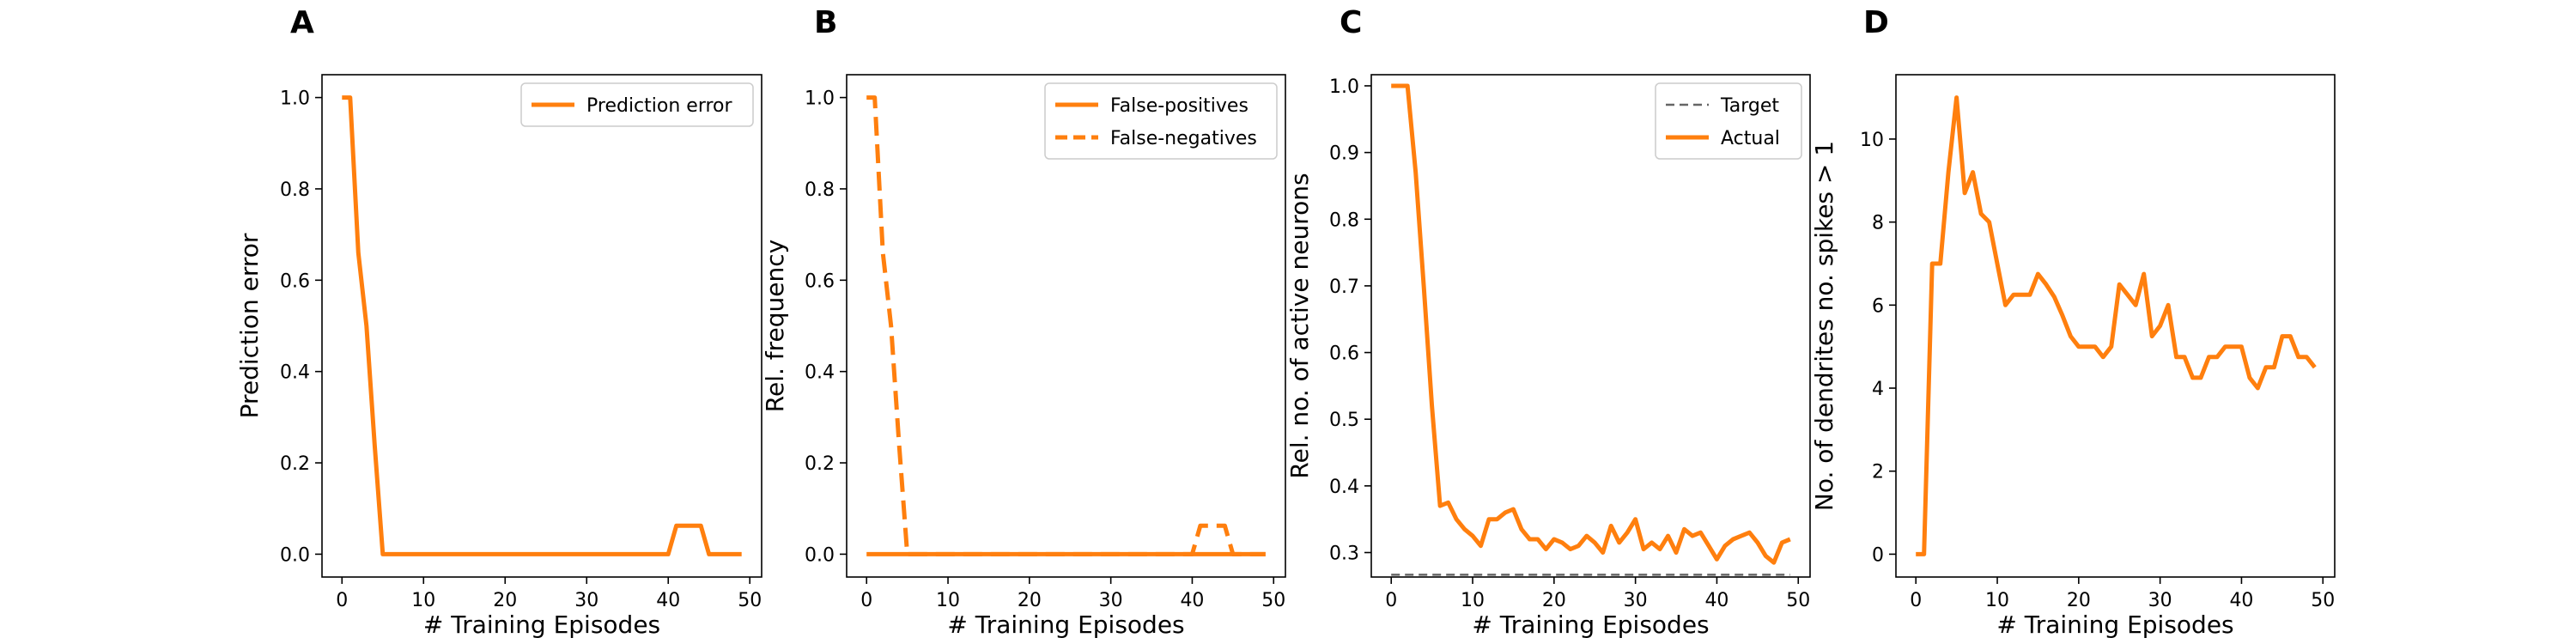  Describe the element at coordinates (1751, 138) in the screenshot. I see `legend-label: Actual` at that location.